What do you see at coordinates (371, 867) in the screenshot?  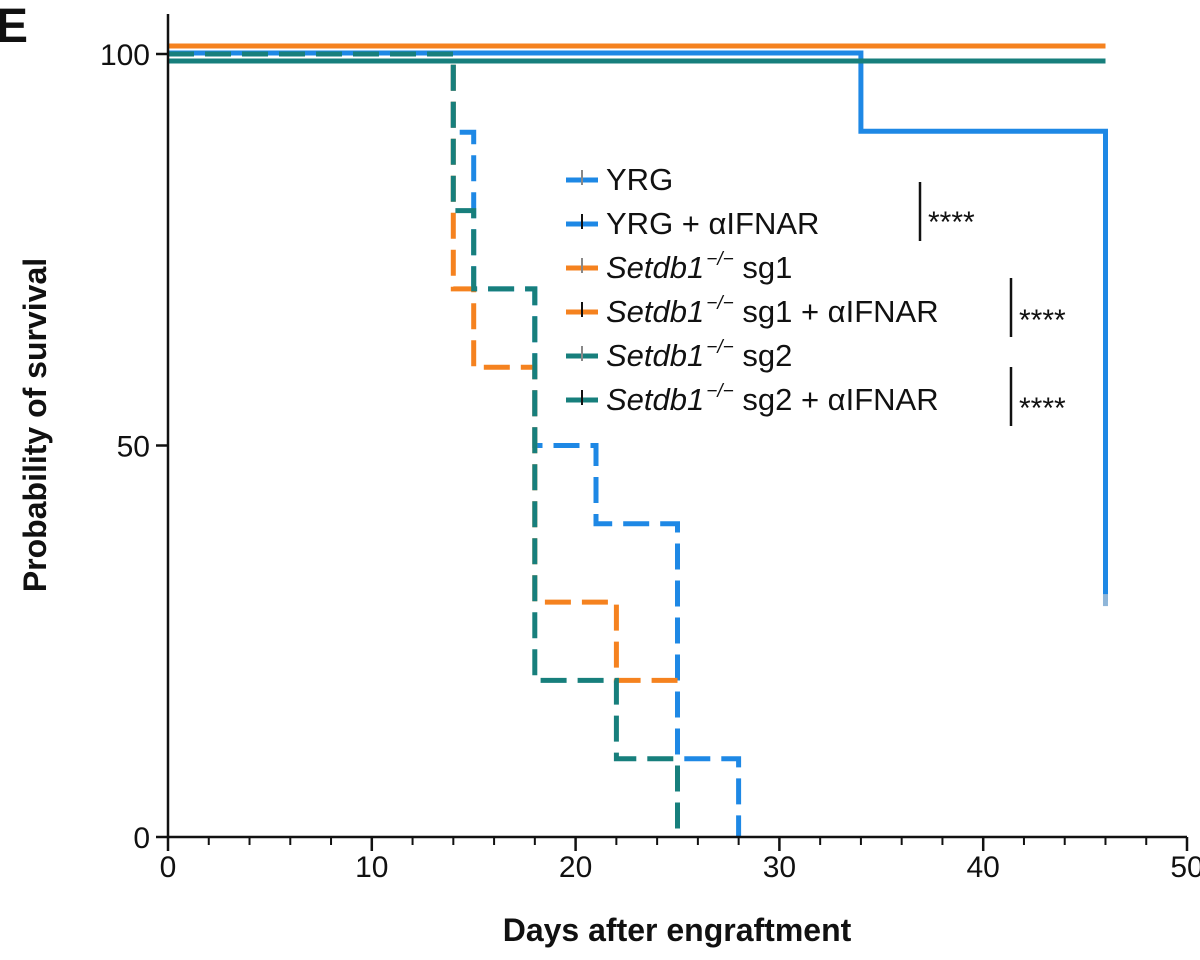 I see `x-tick-label: 10` at bounding box center [371, 867].